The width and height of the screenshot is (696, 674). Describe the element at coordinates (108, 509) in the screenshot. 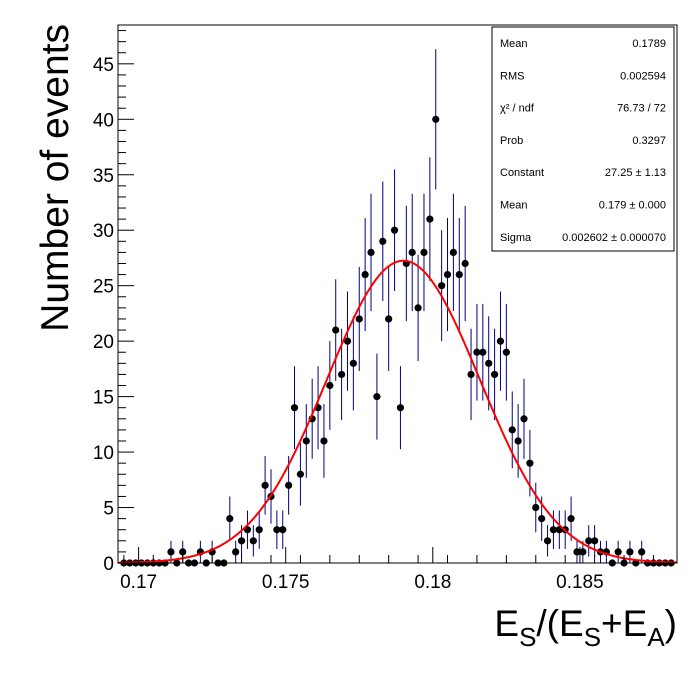

I see `y-tick-label: 5` at that location.